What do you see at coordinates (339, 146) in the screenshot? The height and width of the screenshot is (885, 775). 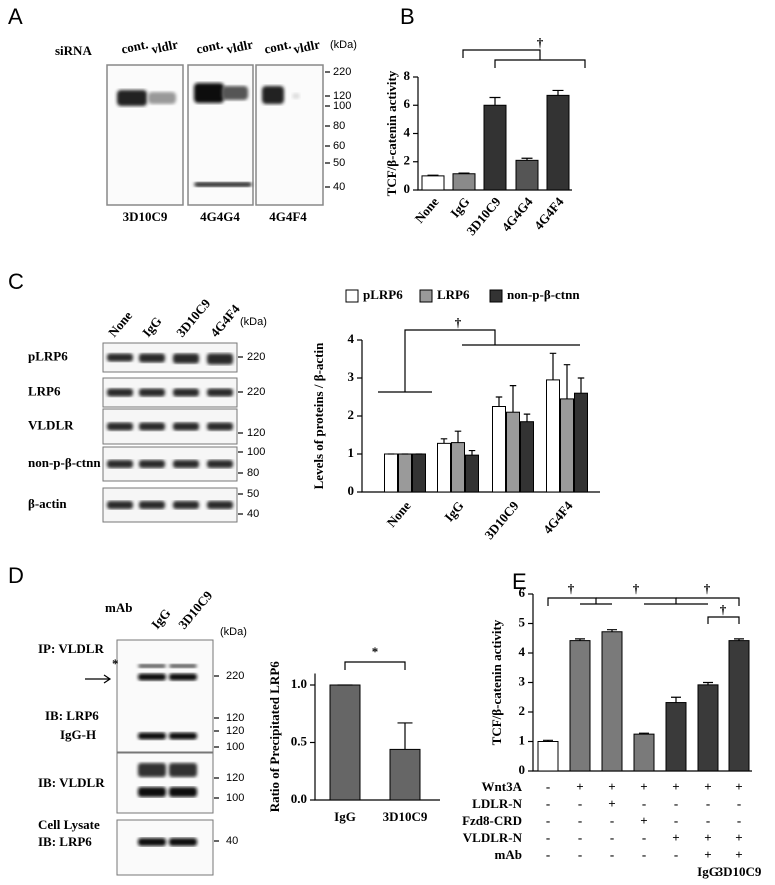 I see `marker-label: 60` at bounding box center [339, 146].